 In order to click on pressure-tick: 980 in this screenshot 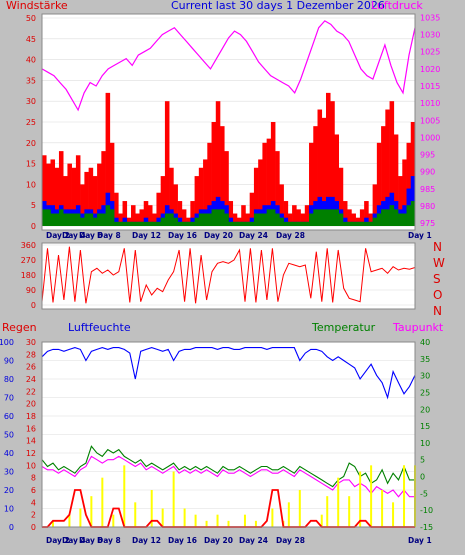, I will do `click(427, 206)`.